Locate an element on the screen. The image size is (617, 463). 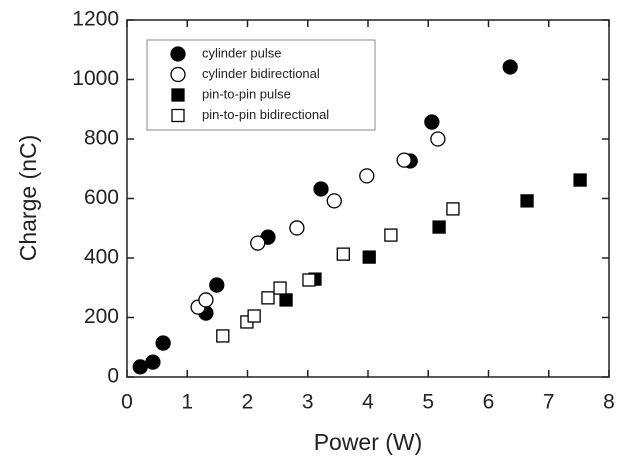
y-tick-label: 600 is located at coordinates (101, 197).